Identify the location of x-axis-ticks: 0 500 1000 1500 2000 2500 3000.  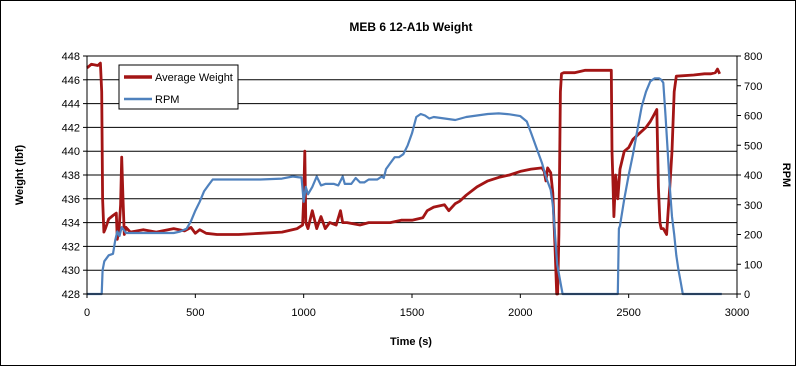
(416, 306).